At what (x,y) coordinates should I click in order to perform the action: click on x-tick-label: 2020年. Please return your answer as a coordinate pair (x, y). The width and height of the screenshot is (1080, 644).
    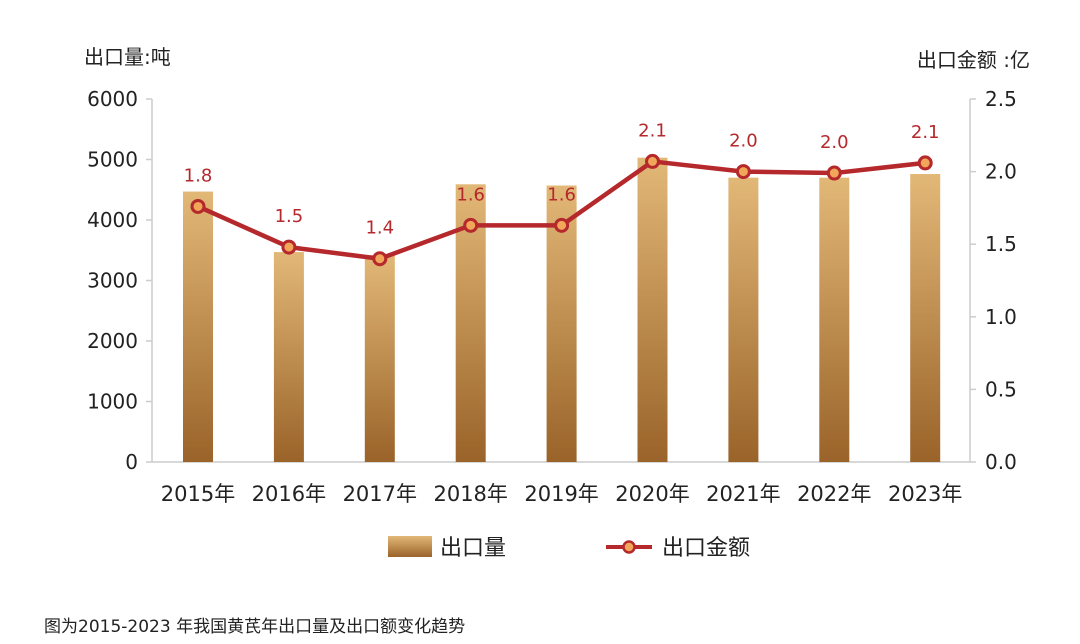
    Looking at the image, I should click on (652, 494).